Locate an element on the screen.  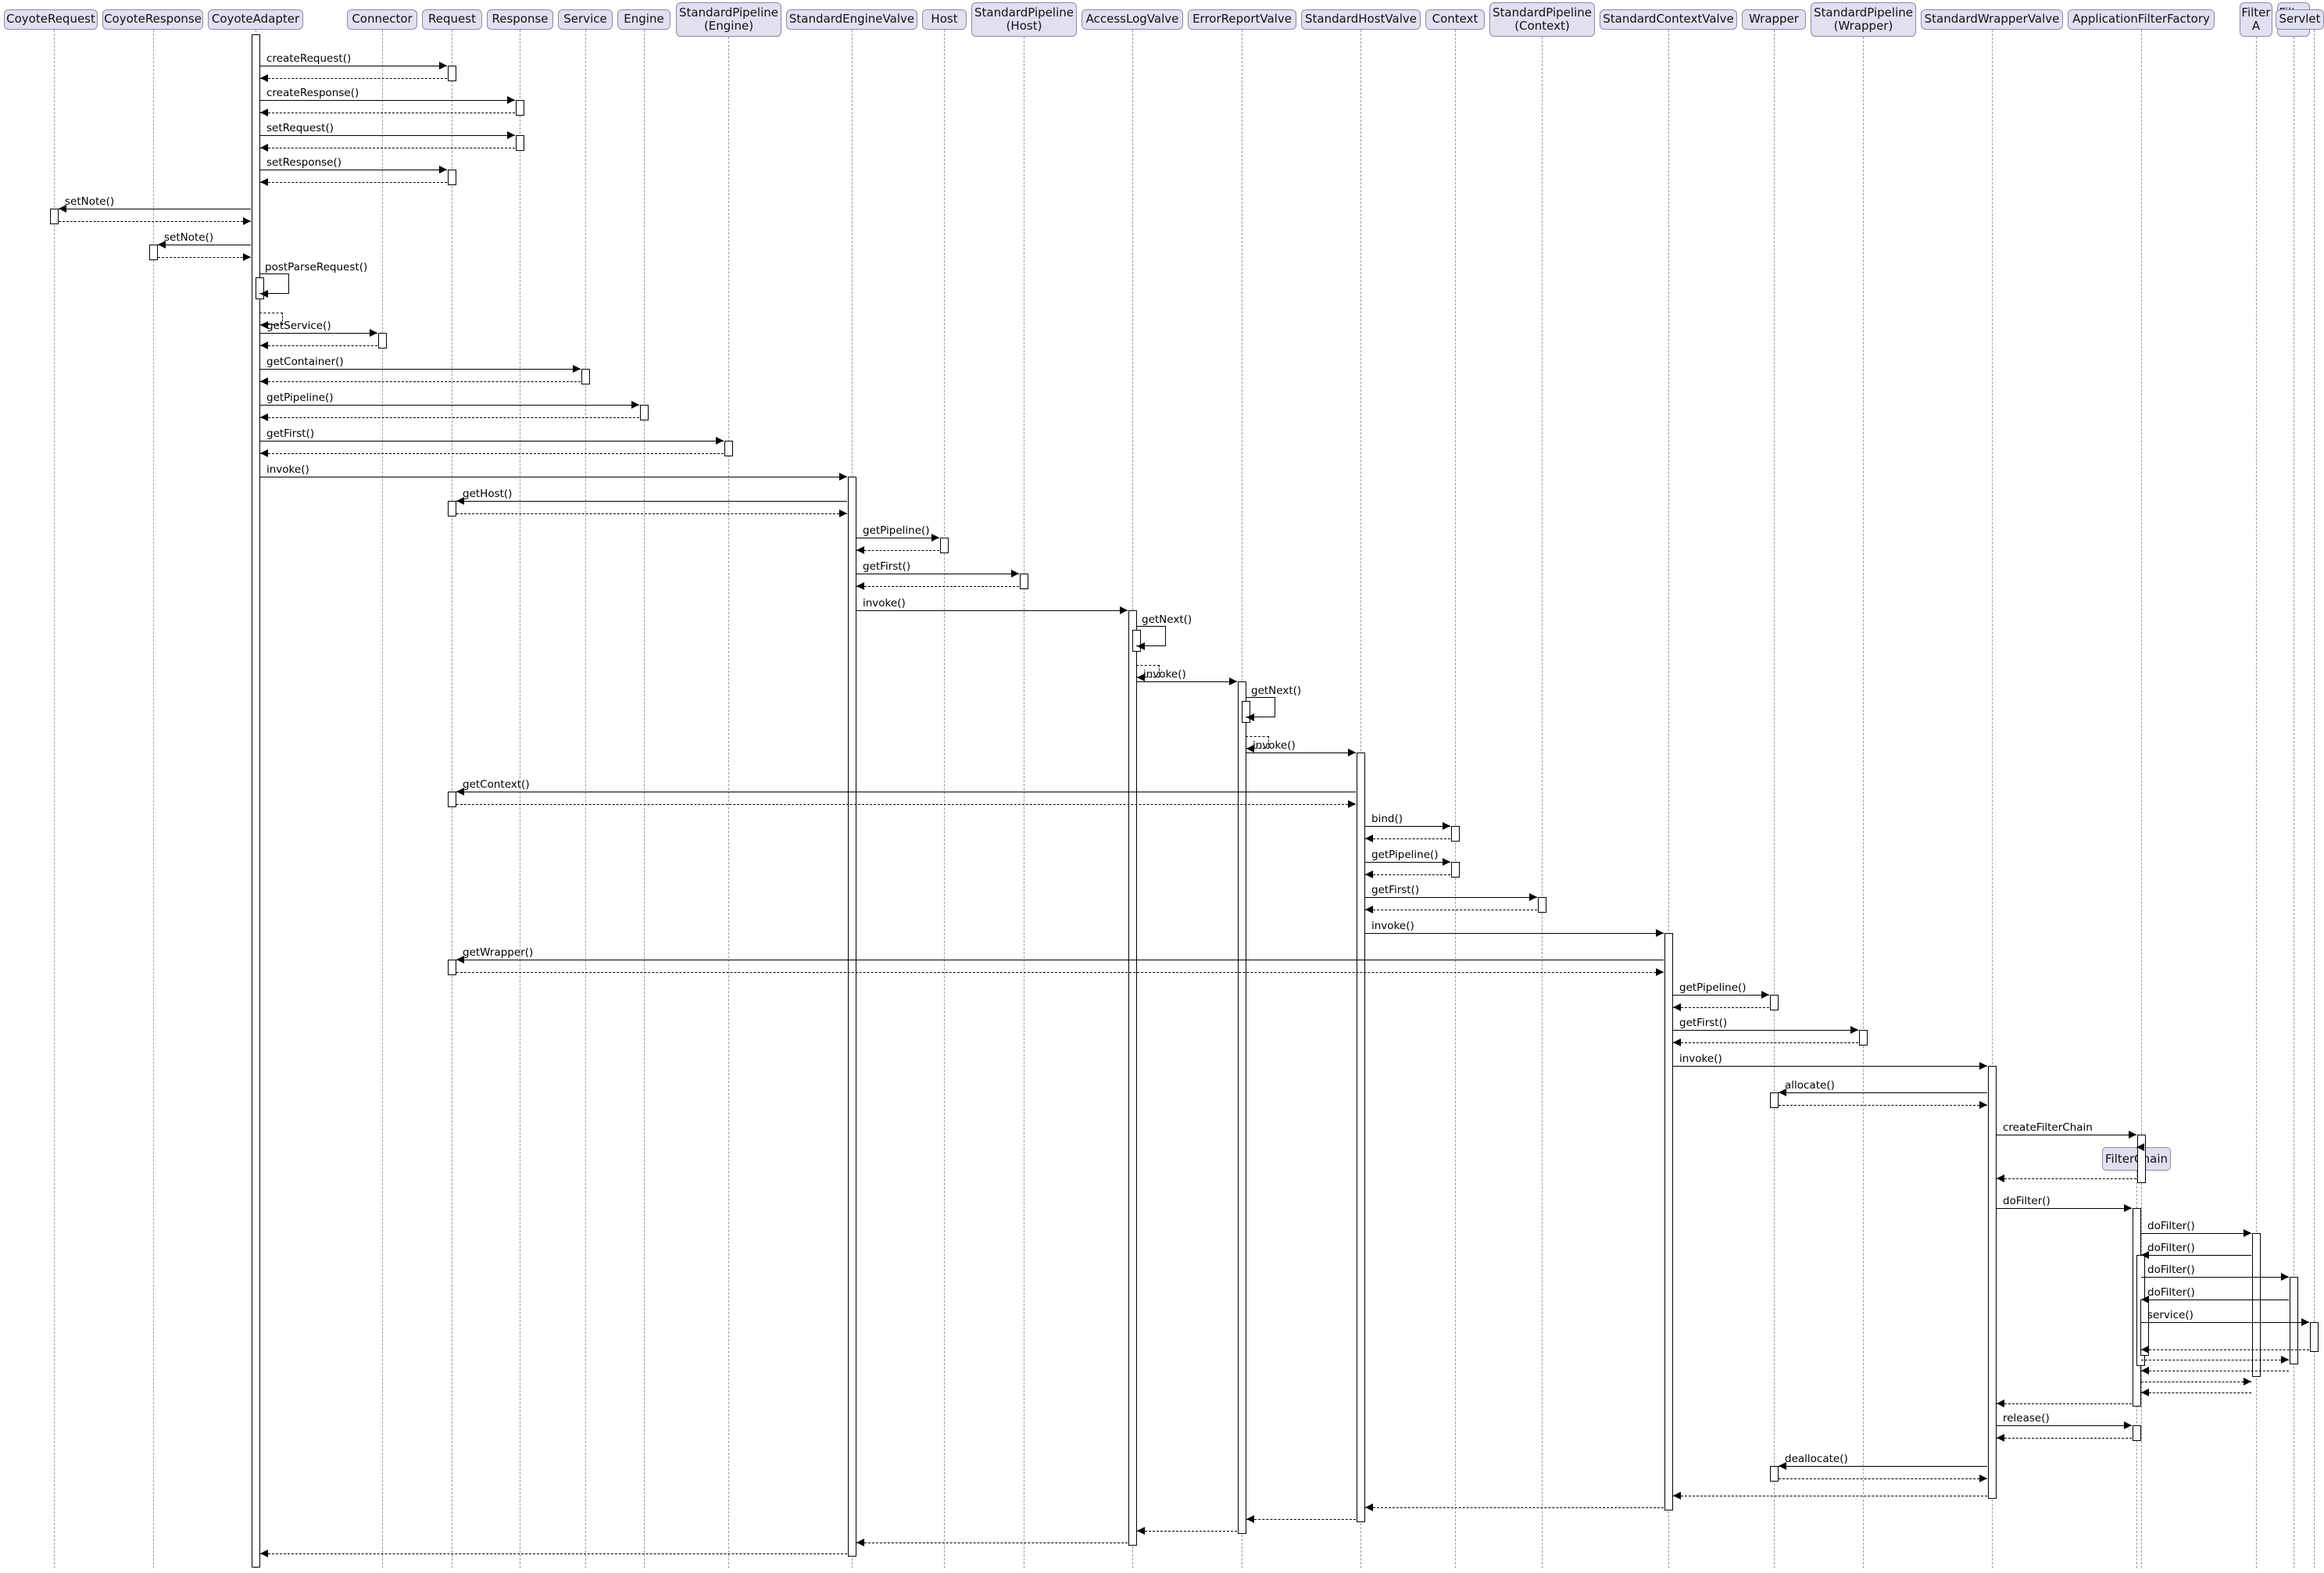
lifeline-service is located at coordinates (585, 799).